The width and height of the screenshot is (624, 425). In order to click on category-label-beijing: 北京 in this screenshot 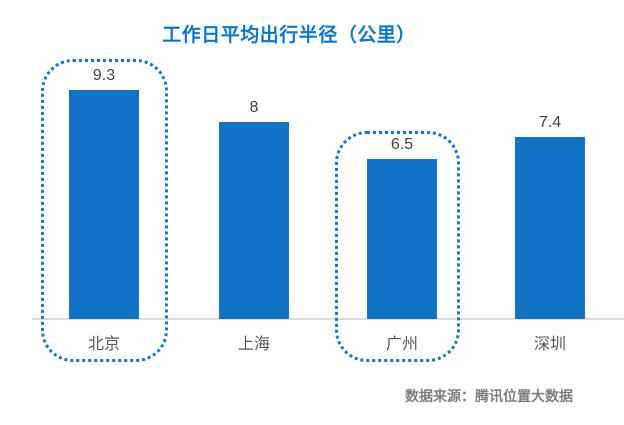, I will do `click(103, 344)`.